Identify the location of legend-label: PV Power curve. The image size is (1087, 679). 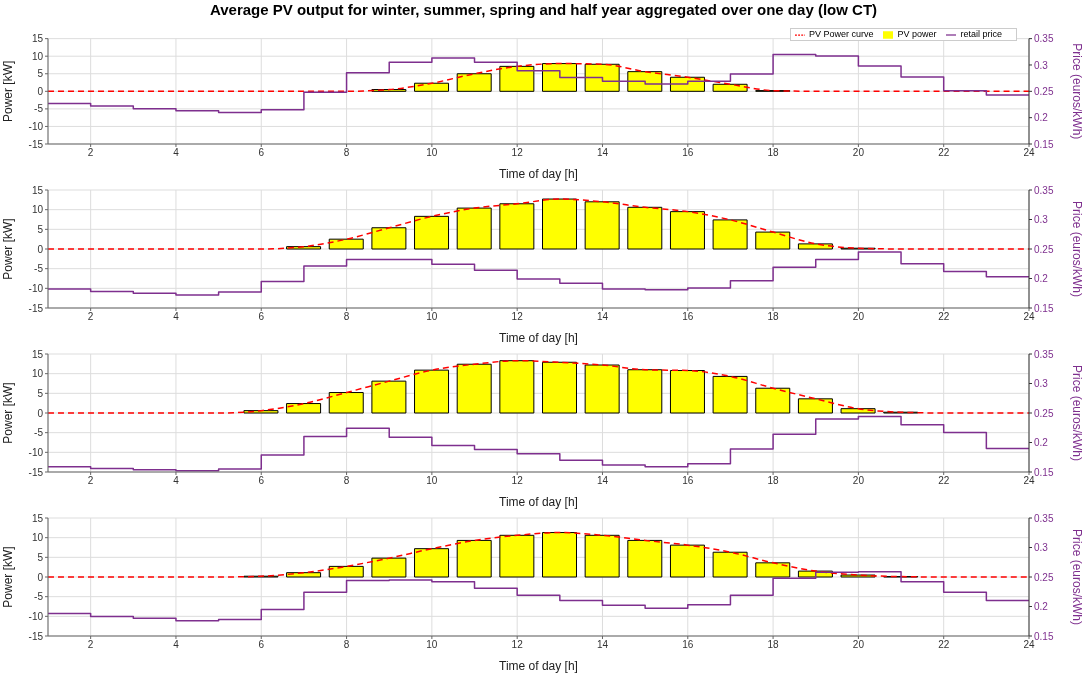
(841, 34).